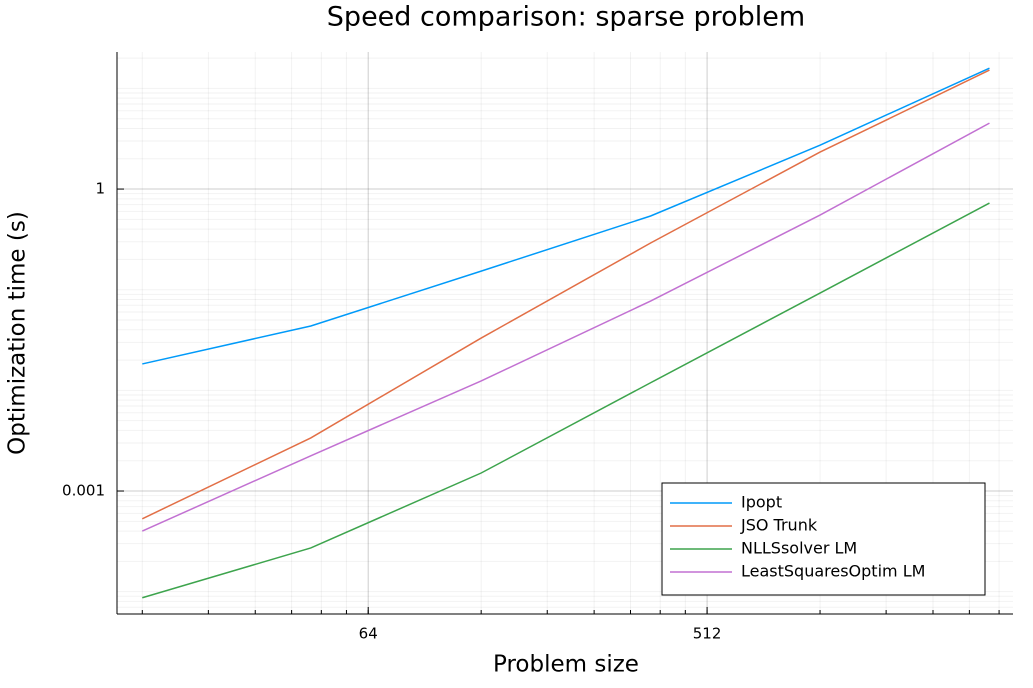 The height and width of the screenshot is (688, 1033). I want to click on legend-label: Ipopt, so click(761, 502).